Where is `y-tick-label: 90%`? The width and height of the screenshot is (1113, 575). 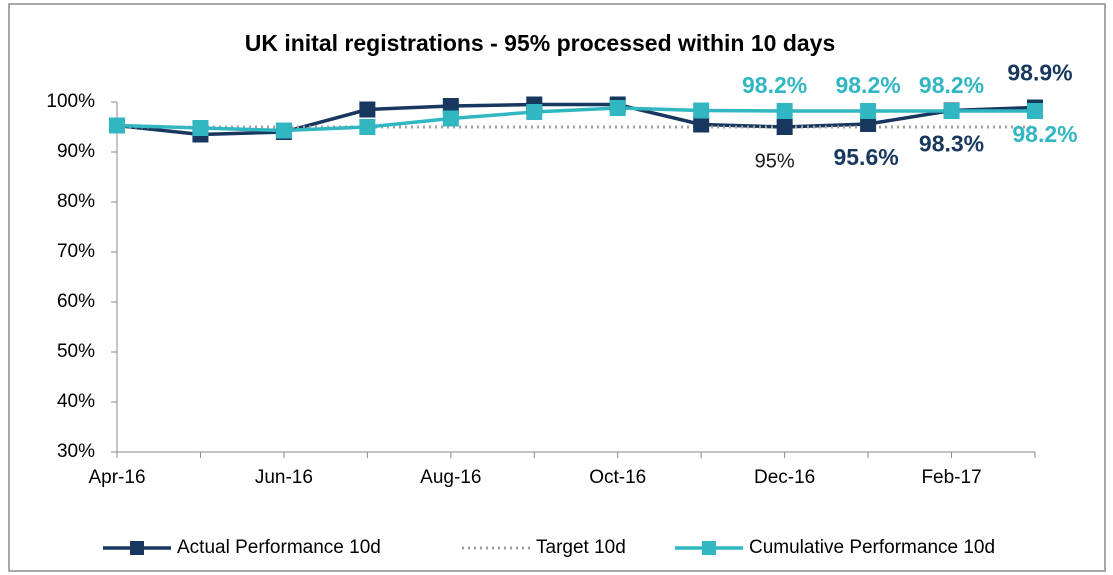 y-tick-label: 90% is located at coordinates (76, 151).